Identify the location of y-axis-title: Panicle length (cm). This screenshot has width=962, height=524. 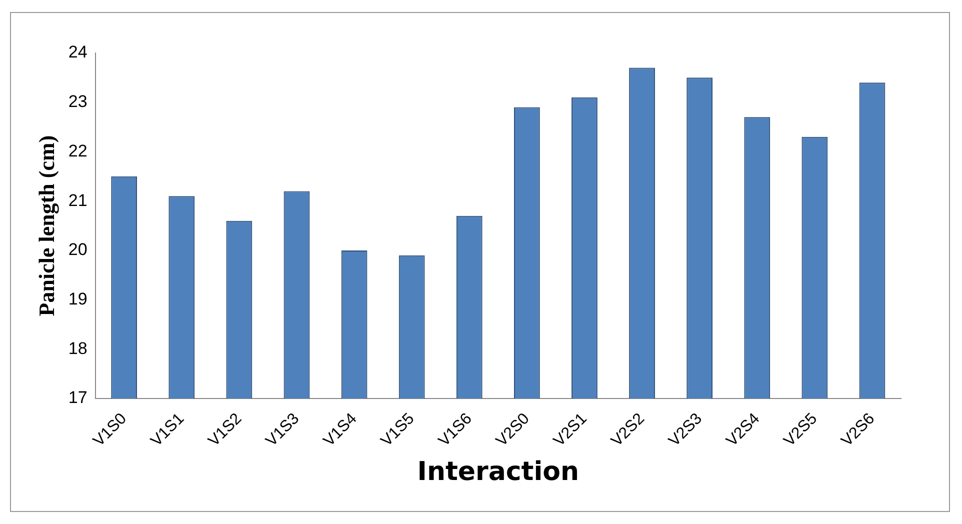
(46, 225).